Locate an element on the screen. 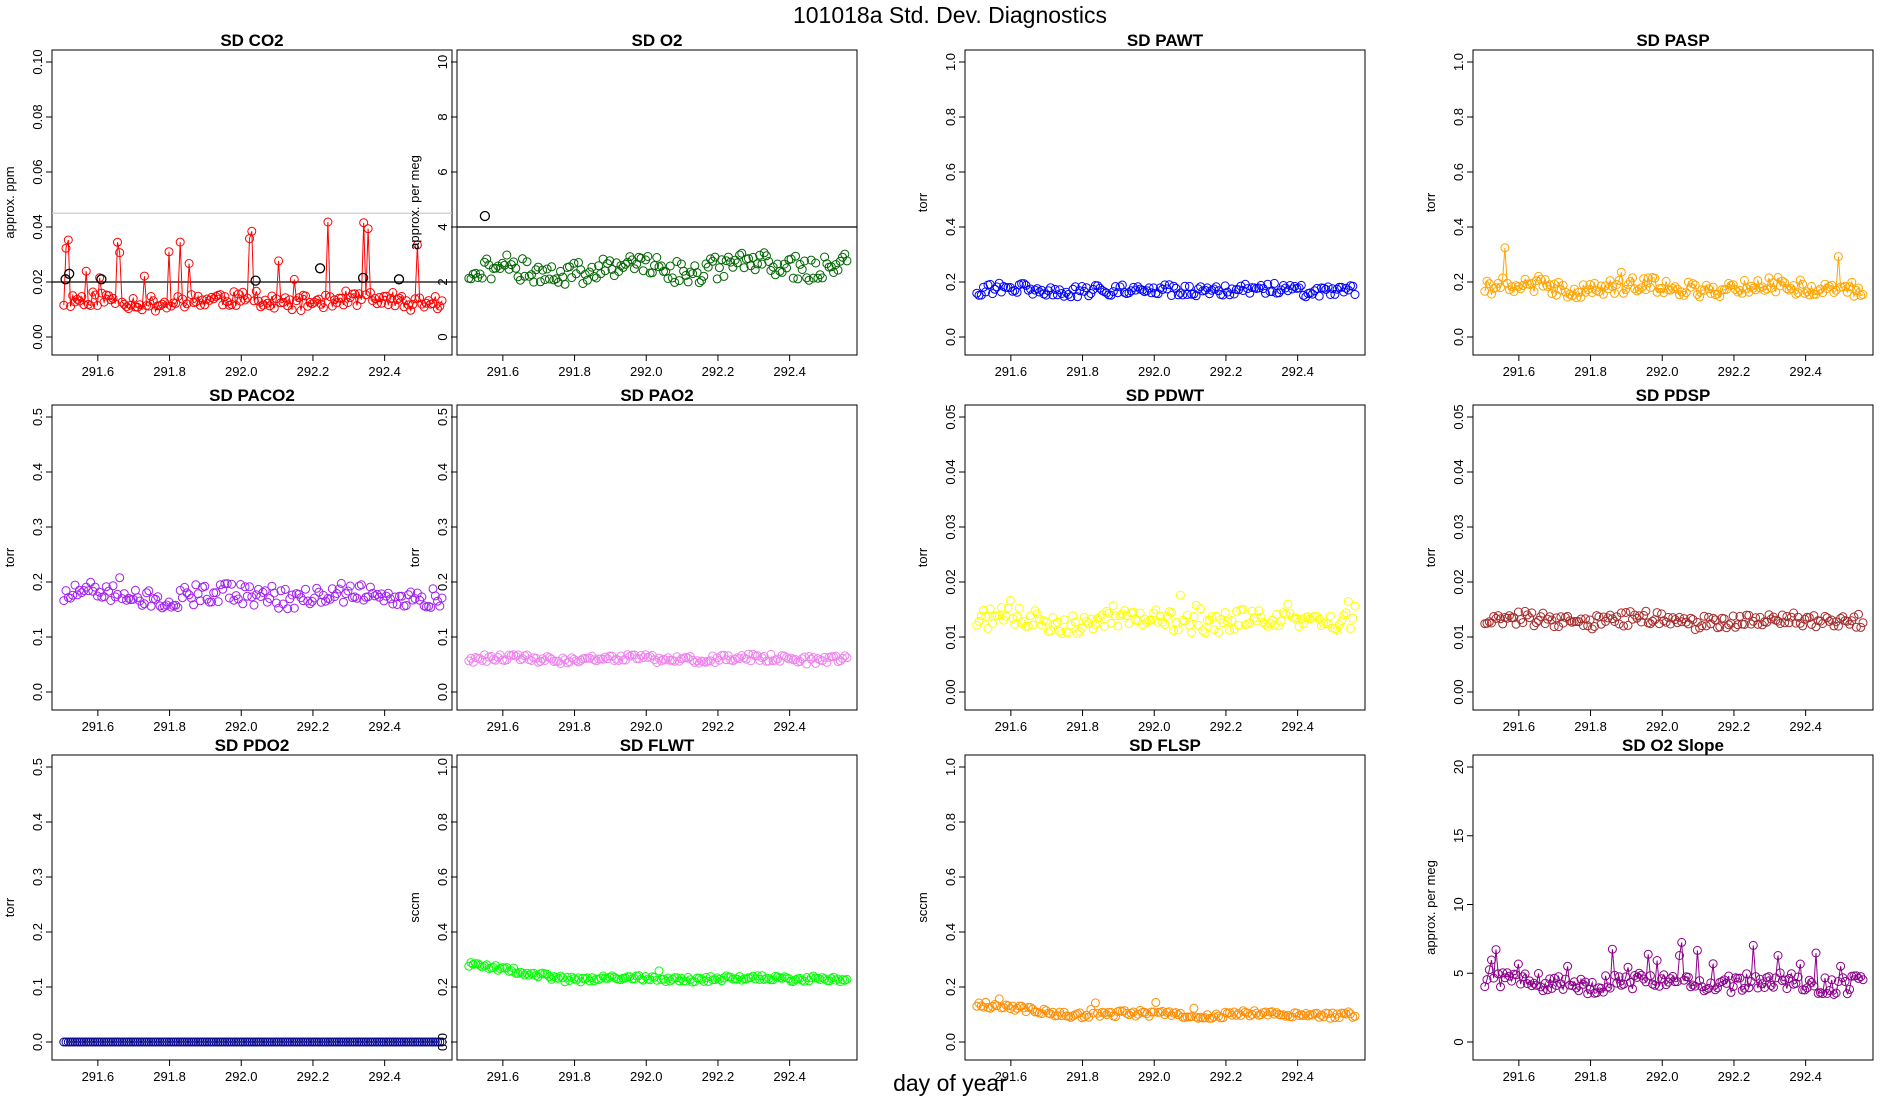  plot-frame is located at coordinates (1165, 557).